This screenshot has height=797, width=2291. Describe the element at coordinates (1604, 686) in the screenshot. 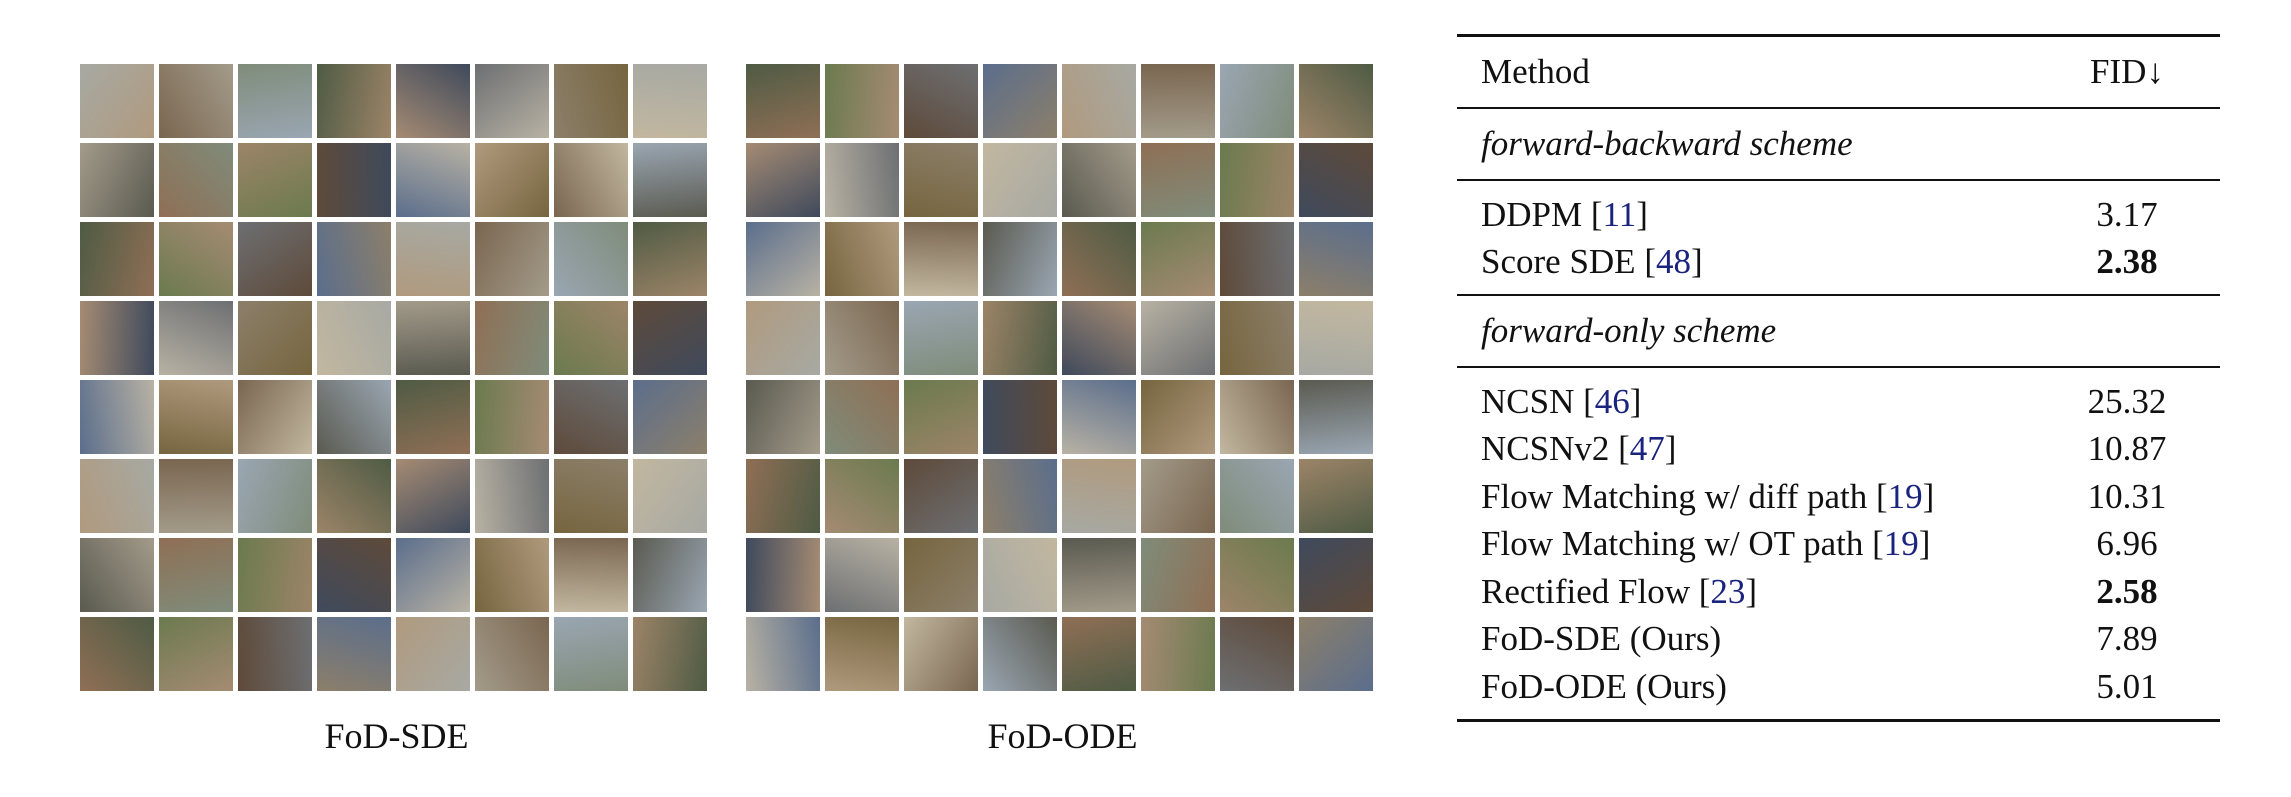

I see `method-name: FoD-ODE (Ours)` at that location.